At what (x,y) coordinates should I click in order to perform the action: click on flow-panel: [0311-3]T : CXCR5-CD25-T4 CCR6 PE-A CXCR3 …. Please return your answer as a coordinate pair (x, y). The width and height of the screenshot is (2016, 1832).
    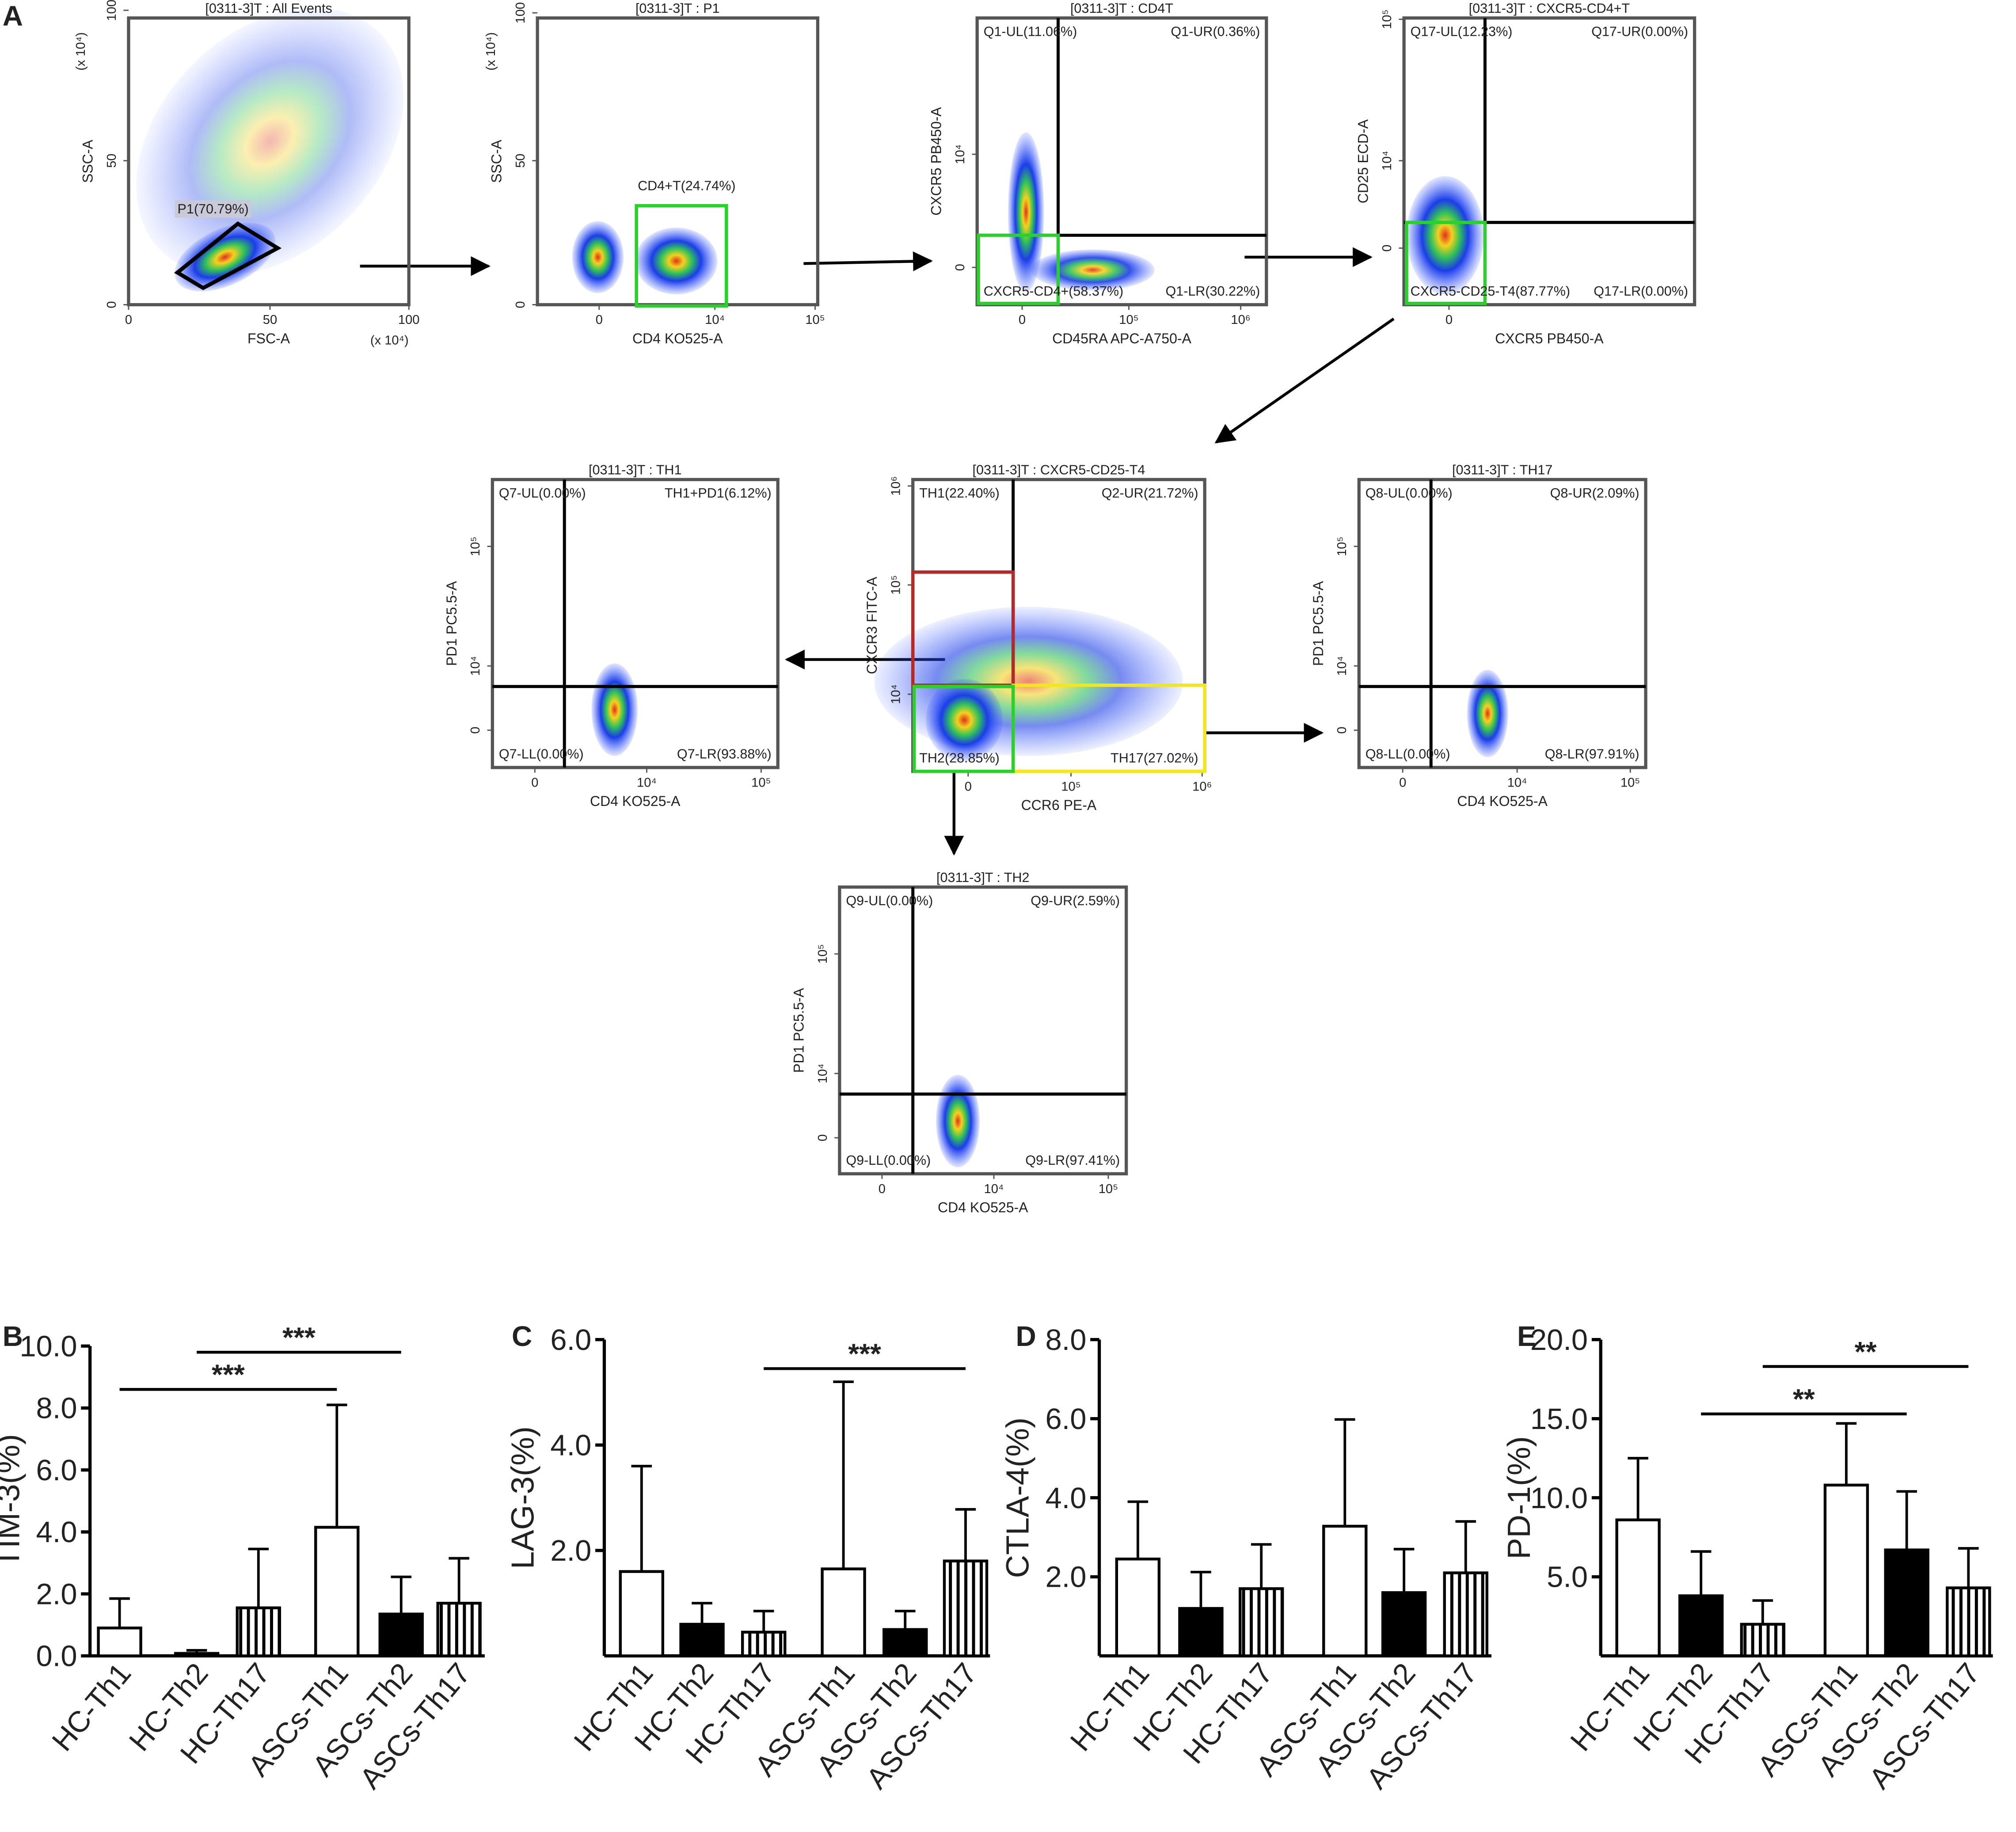
    Looking at the image, I should click on (1038, 638).